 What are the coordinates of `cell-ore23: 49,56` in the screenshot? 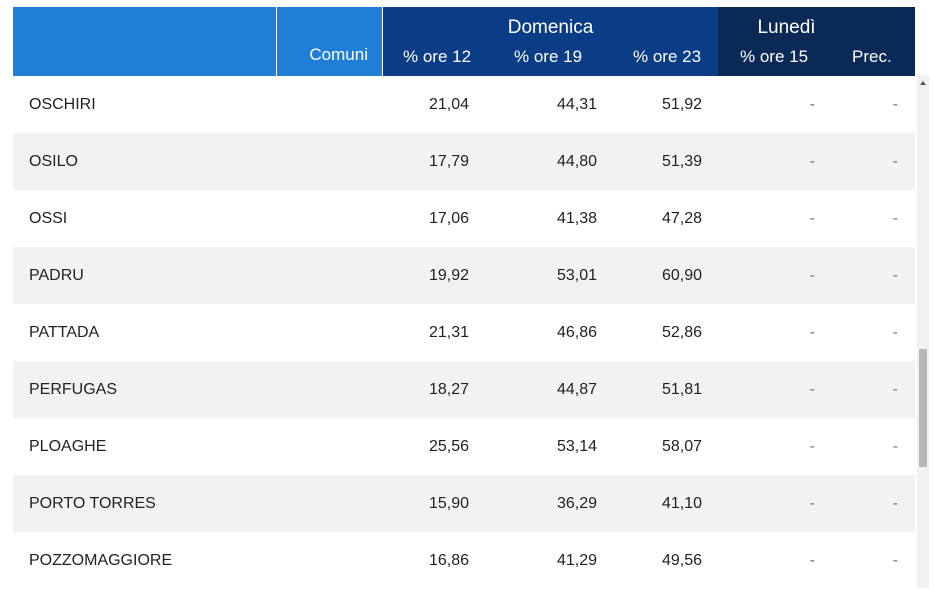 It's located at (681, 560).